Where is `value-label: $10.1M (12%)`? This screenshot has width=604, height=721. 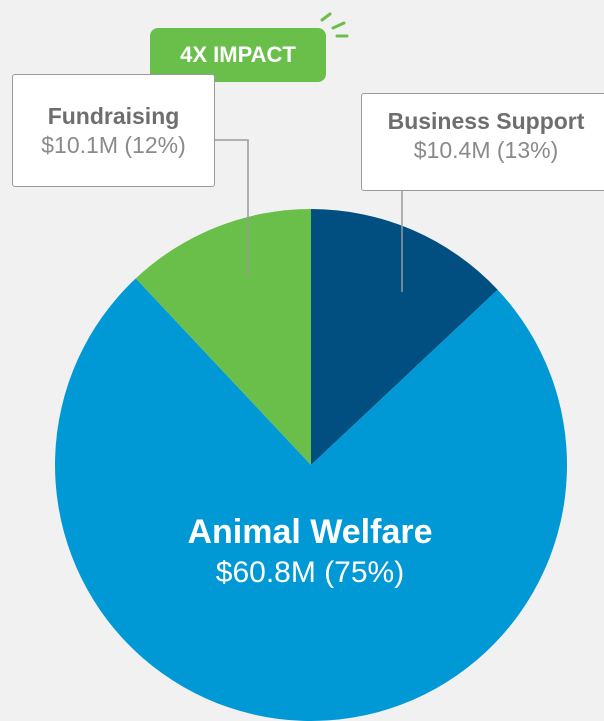
value-label: $10.1M (12%) is located at coordinates (113, 145).